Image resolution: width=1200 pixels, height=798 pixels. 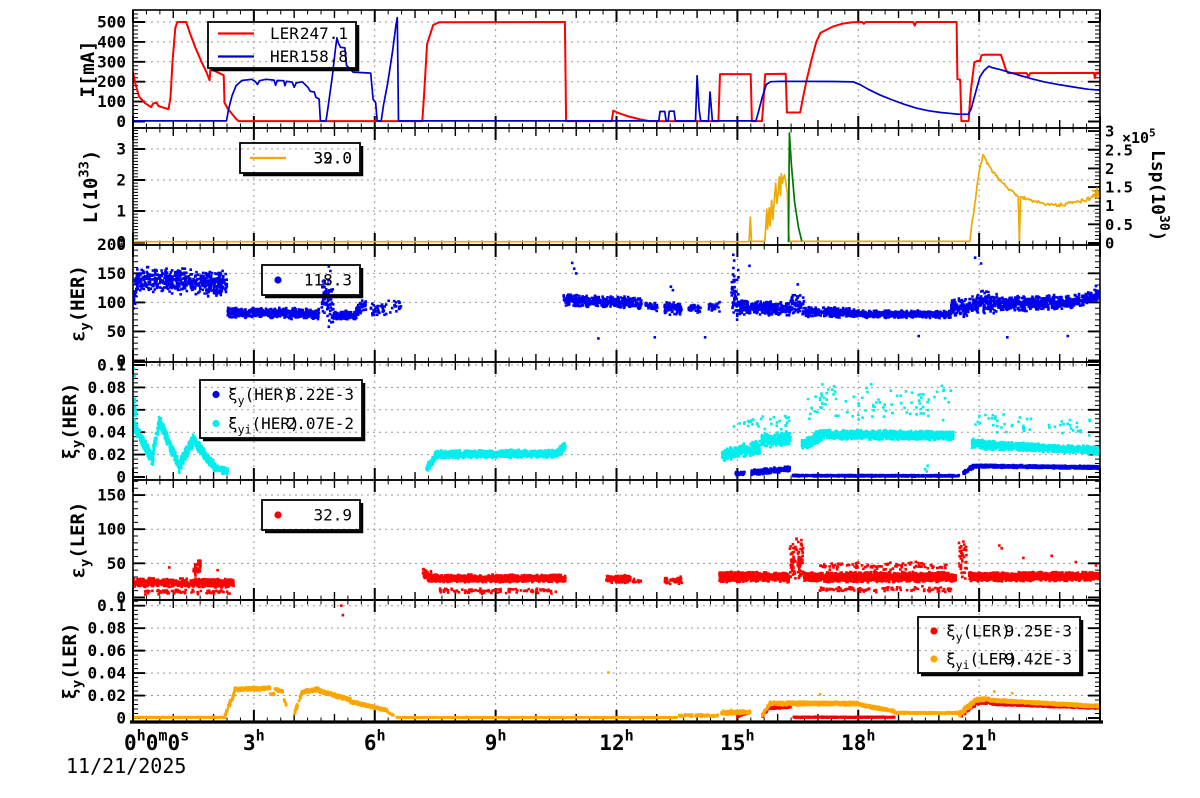 I want to click on series-L, so click(x=616, y=198).